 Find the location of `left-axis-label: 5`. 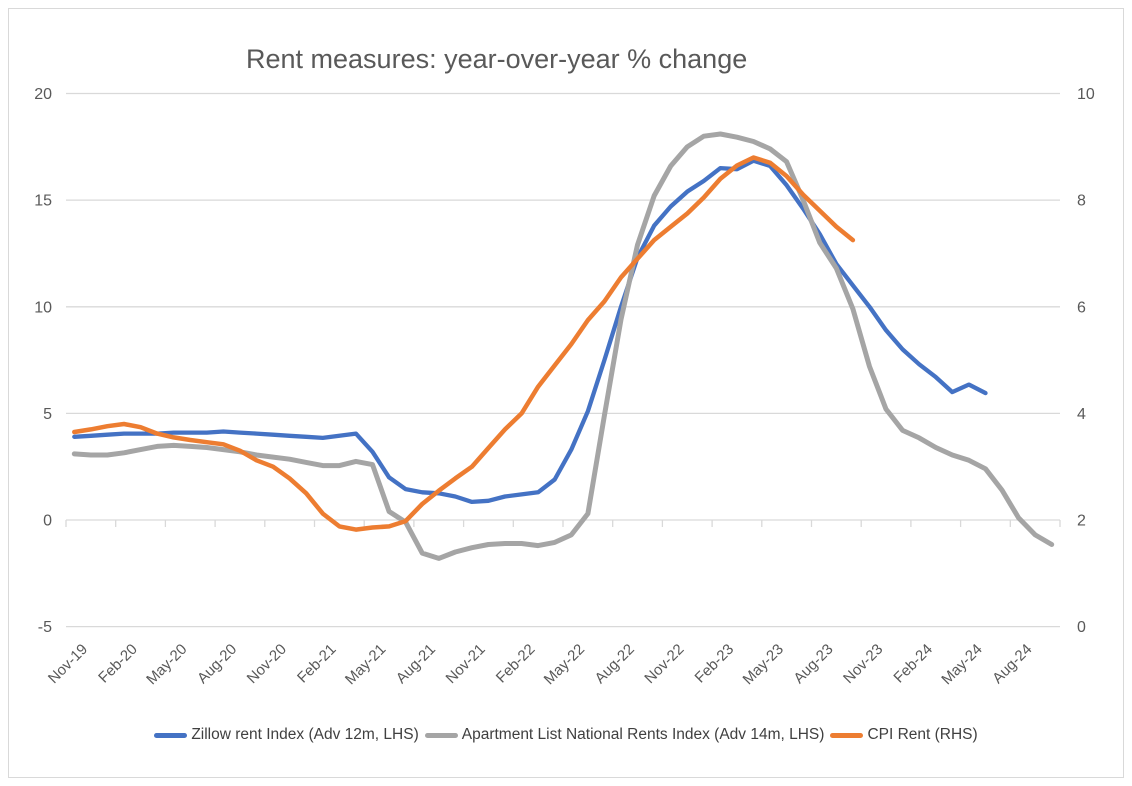

left-axis-label: 5 is located at coordinates (47, 414).